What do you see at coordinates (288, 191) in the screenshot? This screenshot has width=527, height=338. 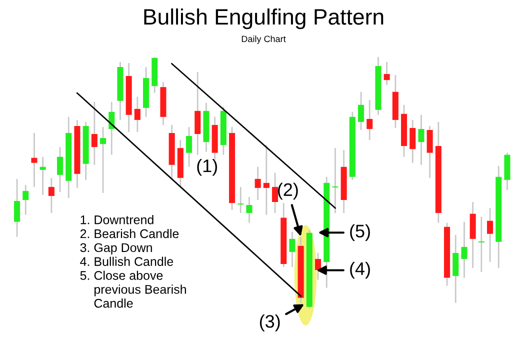 I see `annotation: (2)` at bounding box center [288, 191].